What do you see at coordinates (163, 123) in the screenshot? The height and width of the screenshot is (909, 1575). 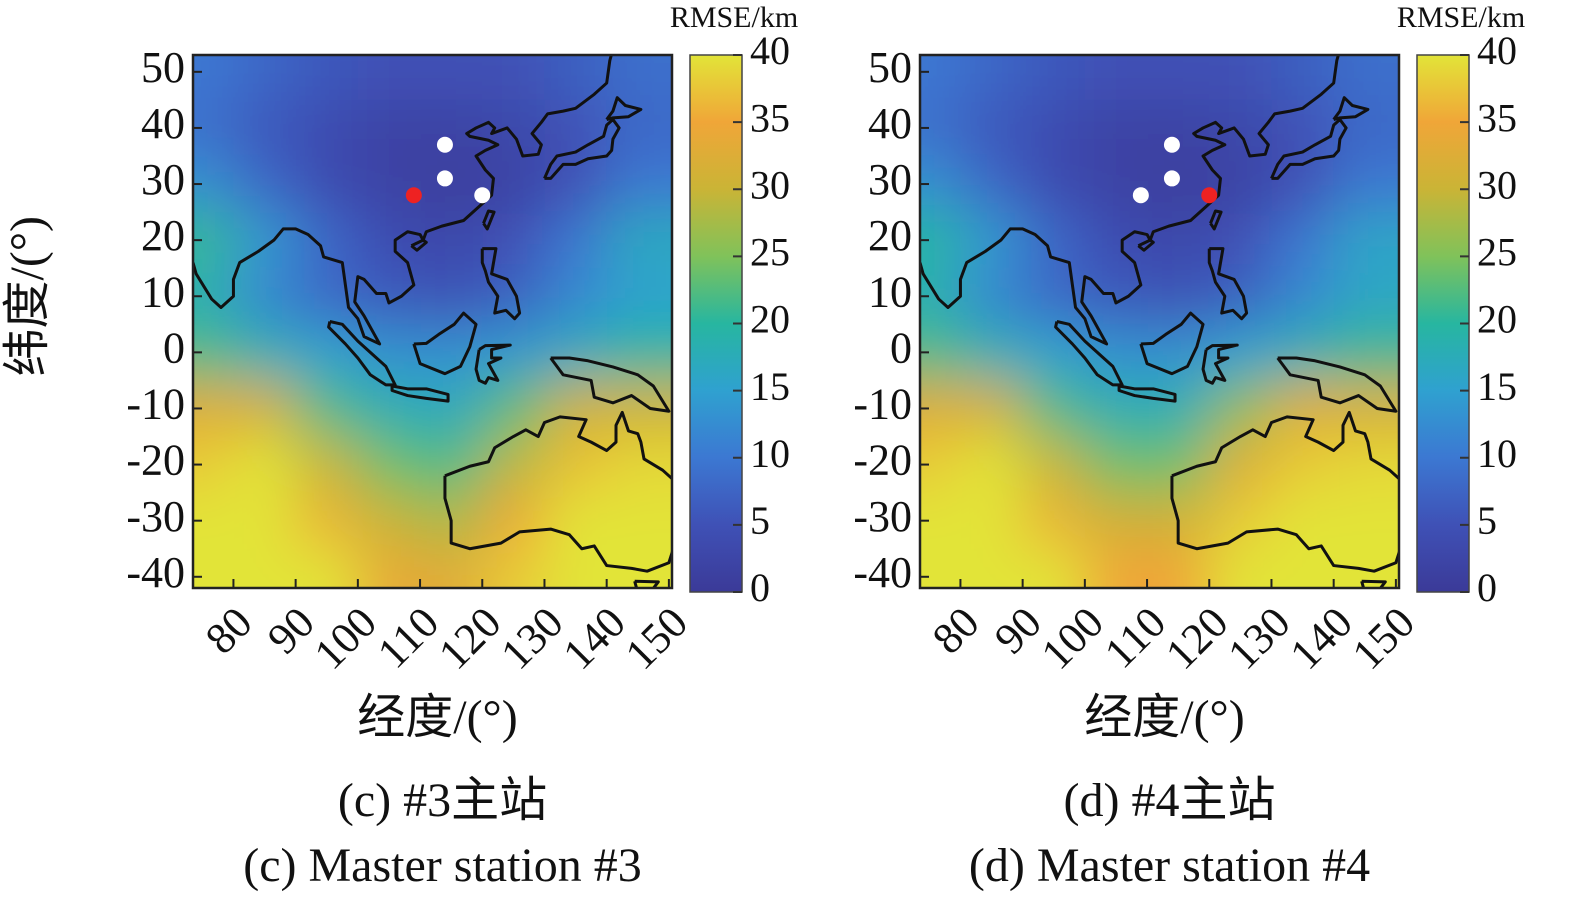 I see `y-tick-label: 40` at bounding box center [163, 123].